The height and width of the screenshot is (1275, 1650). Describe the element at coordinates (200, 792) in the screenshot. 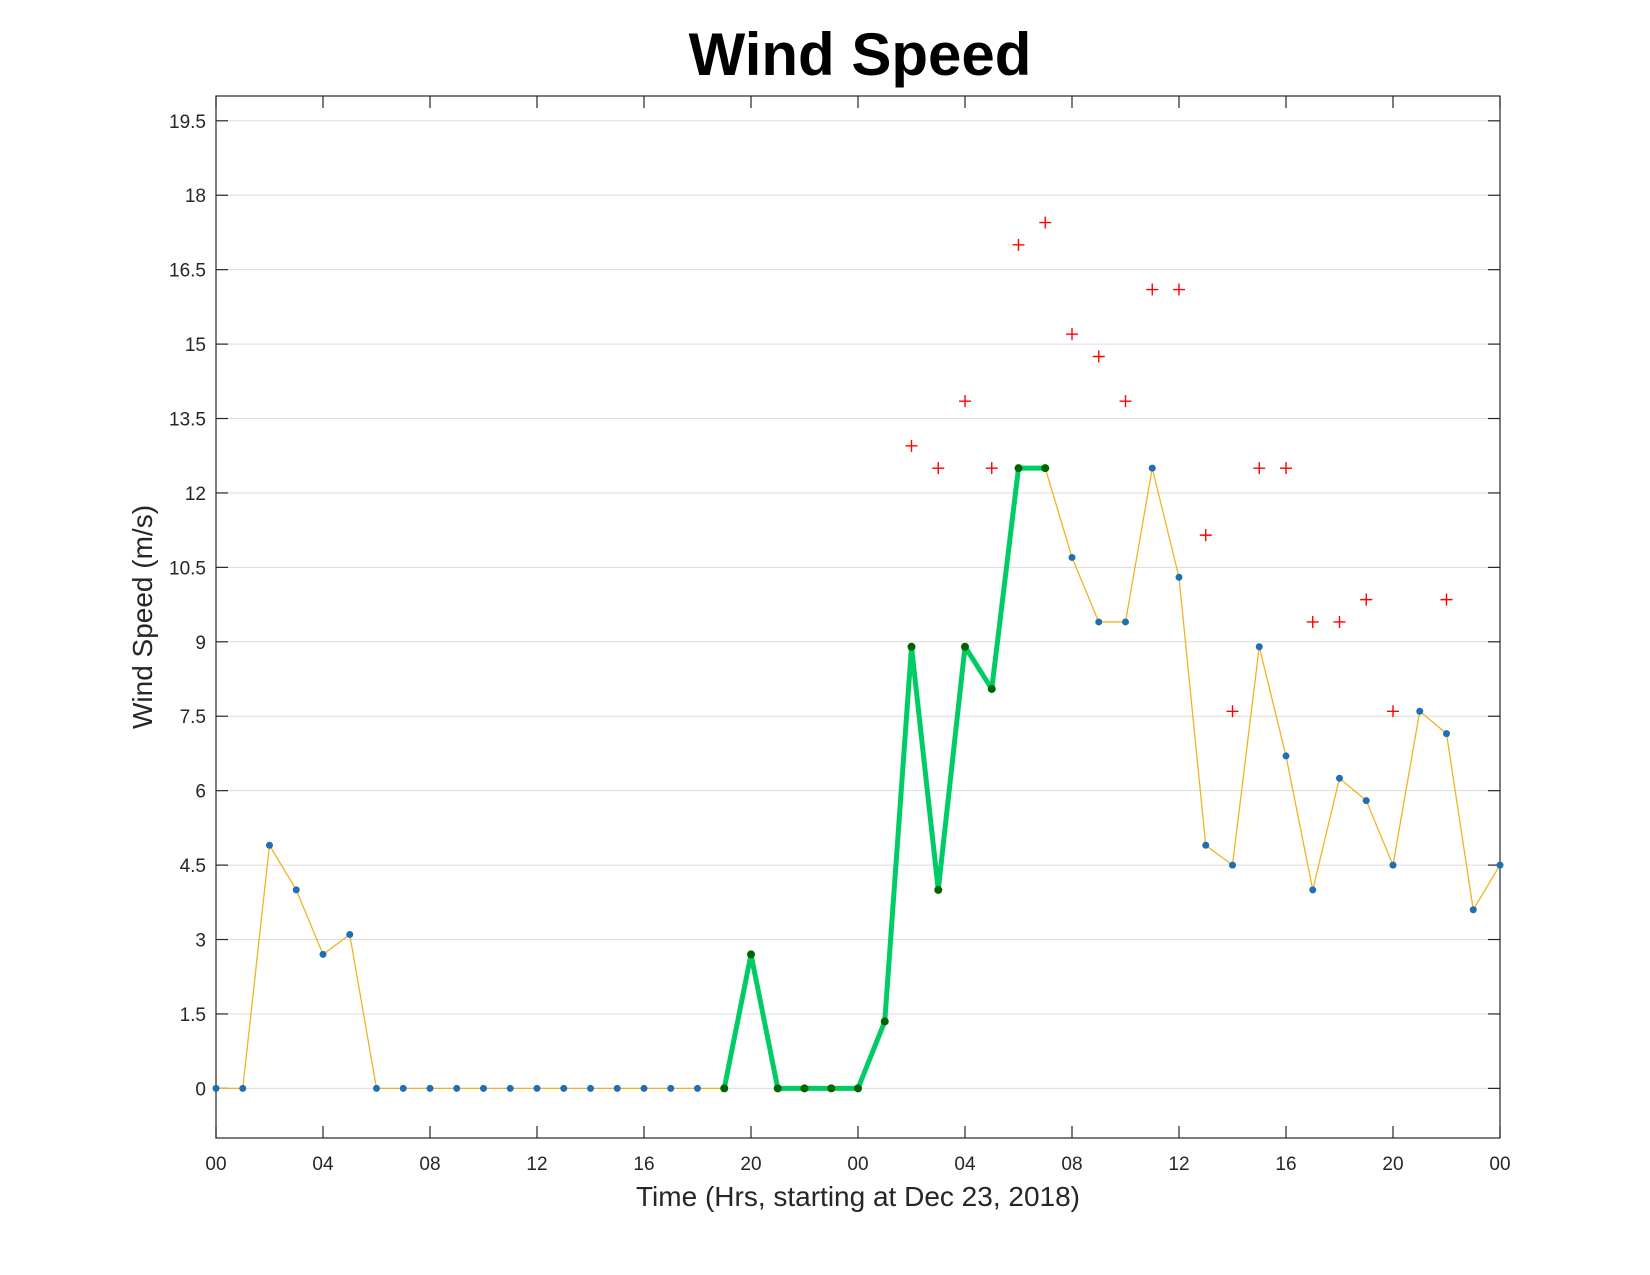

I see `y-tick-label: 6` at that location.